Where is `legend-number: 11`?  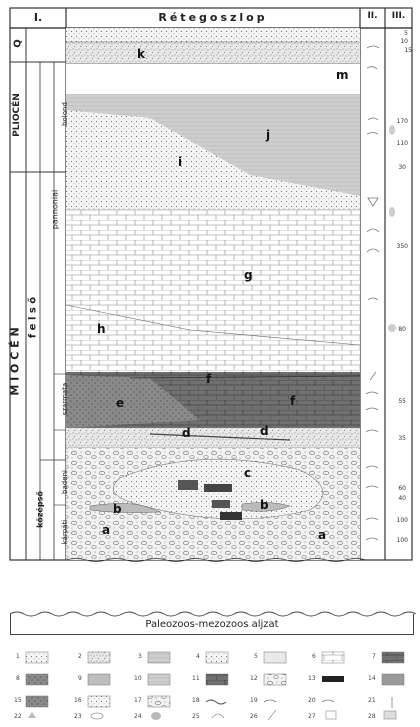
legend-number: 11 is located at coordinates (196, 678).